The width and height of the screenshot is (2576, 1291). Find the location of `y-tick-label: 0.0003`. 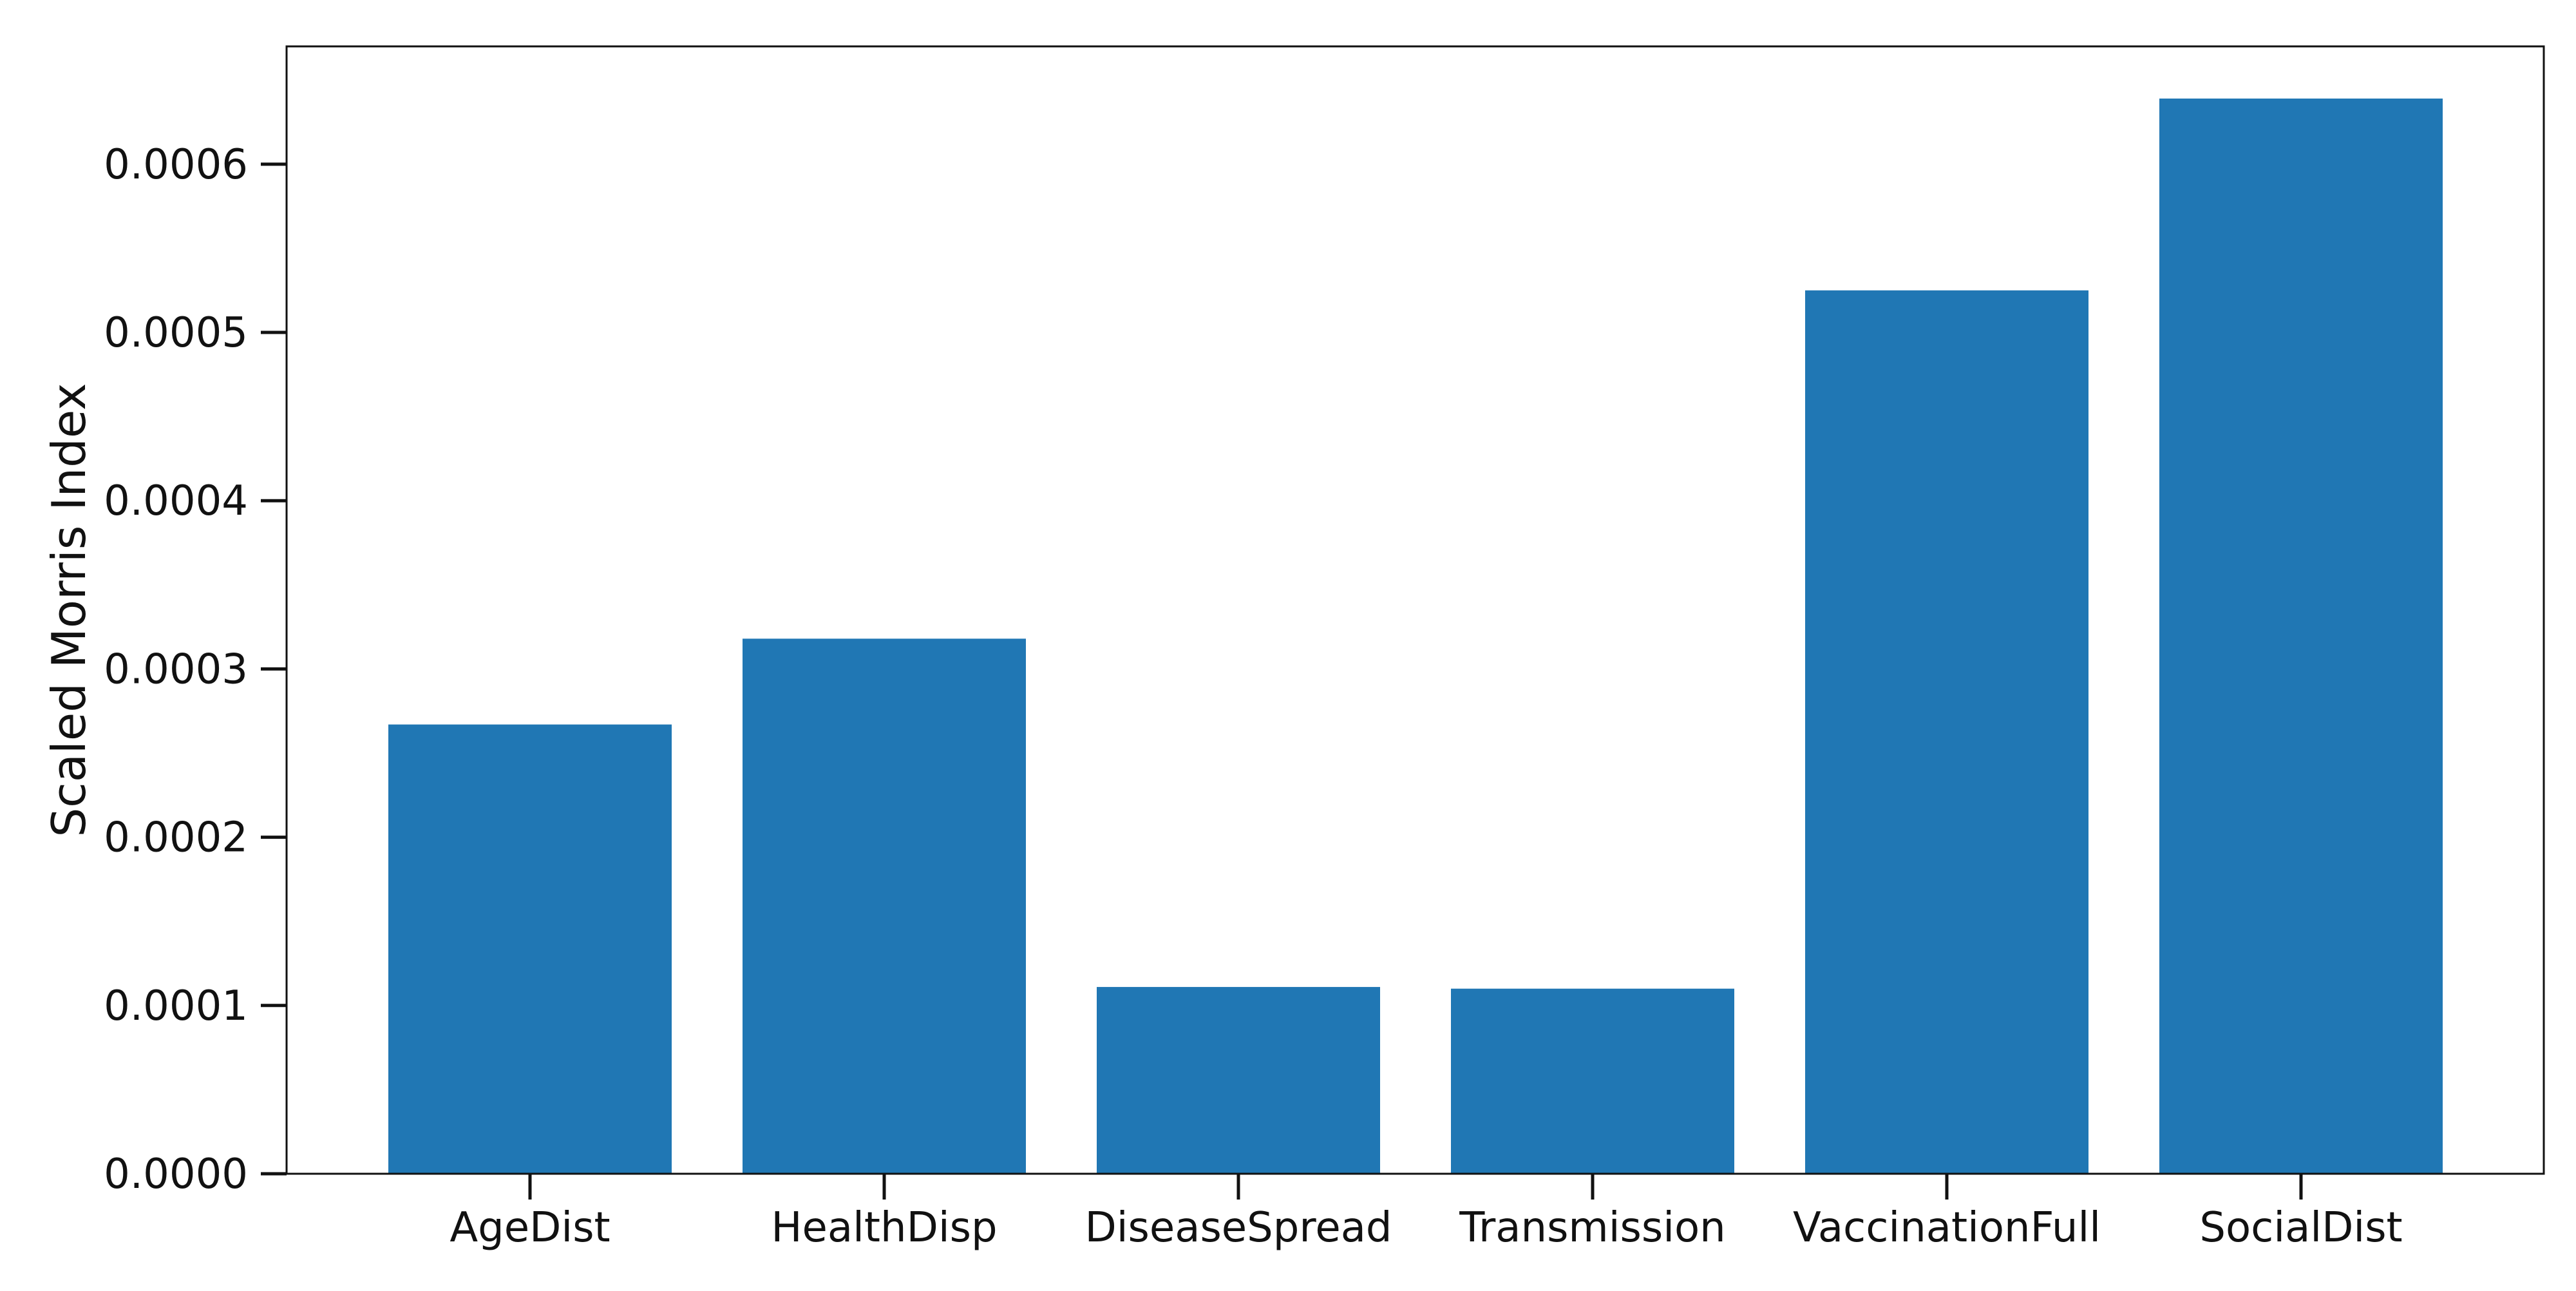

y-tick-label: 0.0003 is located at coordinates (176, 669).